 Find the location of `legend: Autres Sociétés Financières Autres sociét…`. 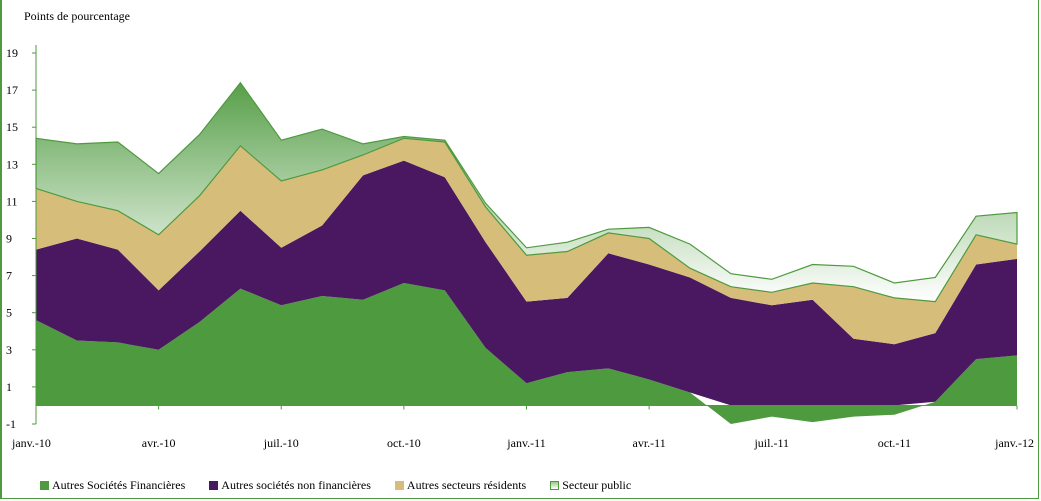

legend: Autres Sociétés Financières Autres sociét… is located at coordinates (347, 485).